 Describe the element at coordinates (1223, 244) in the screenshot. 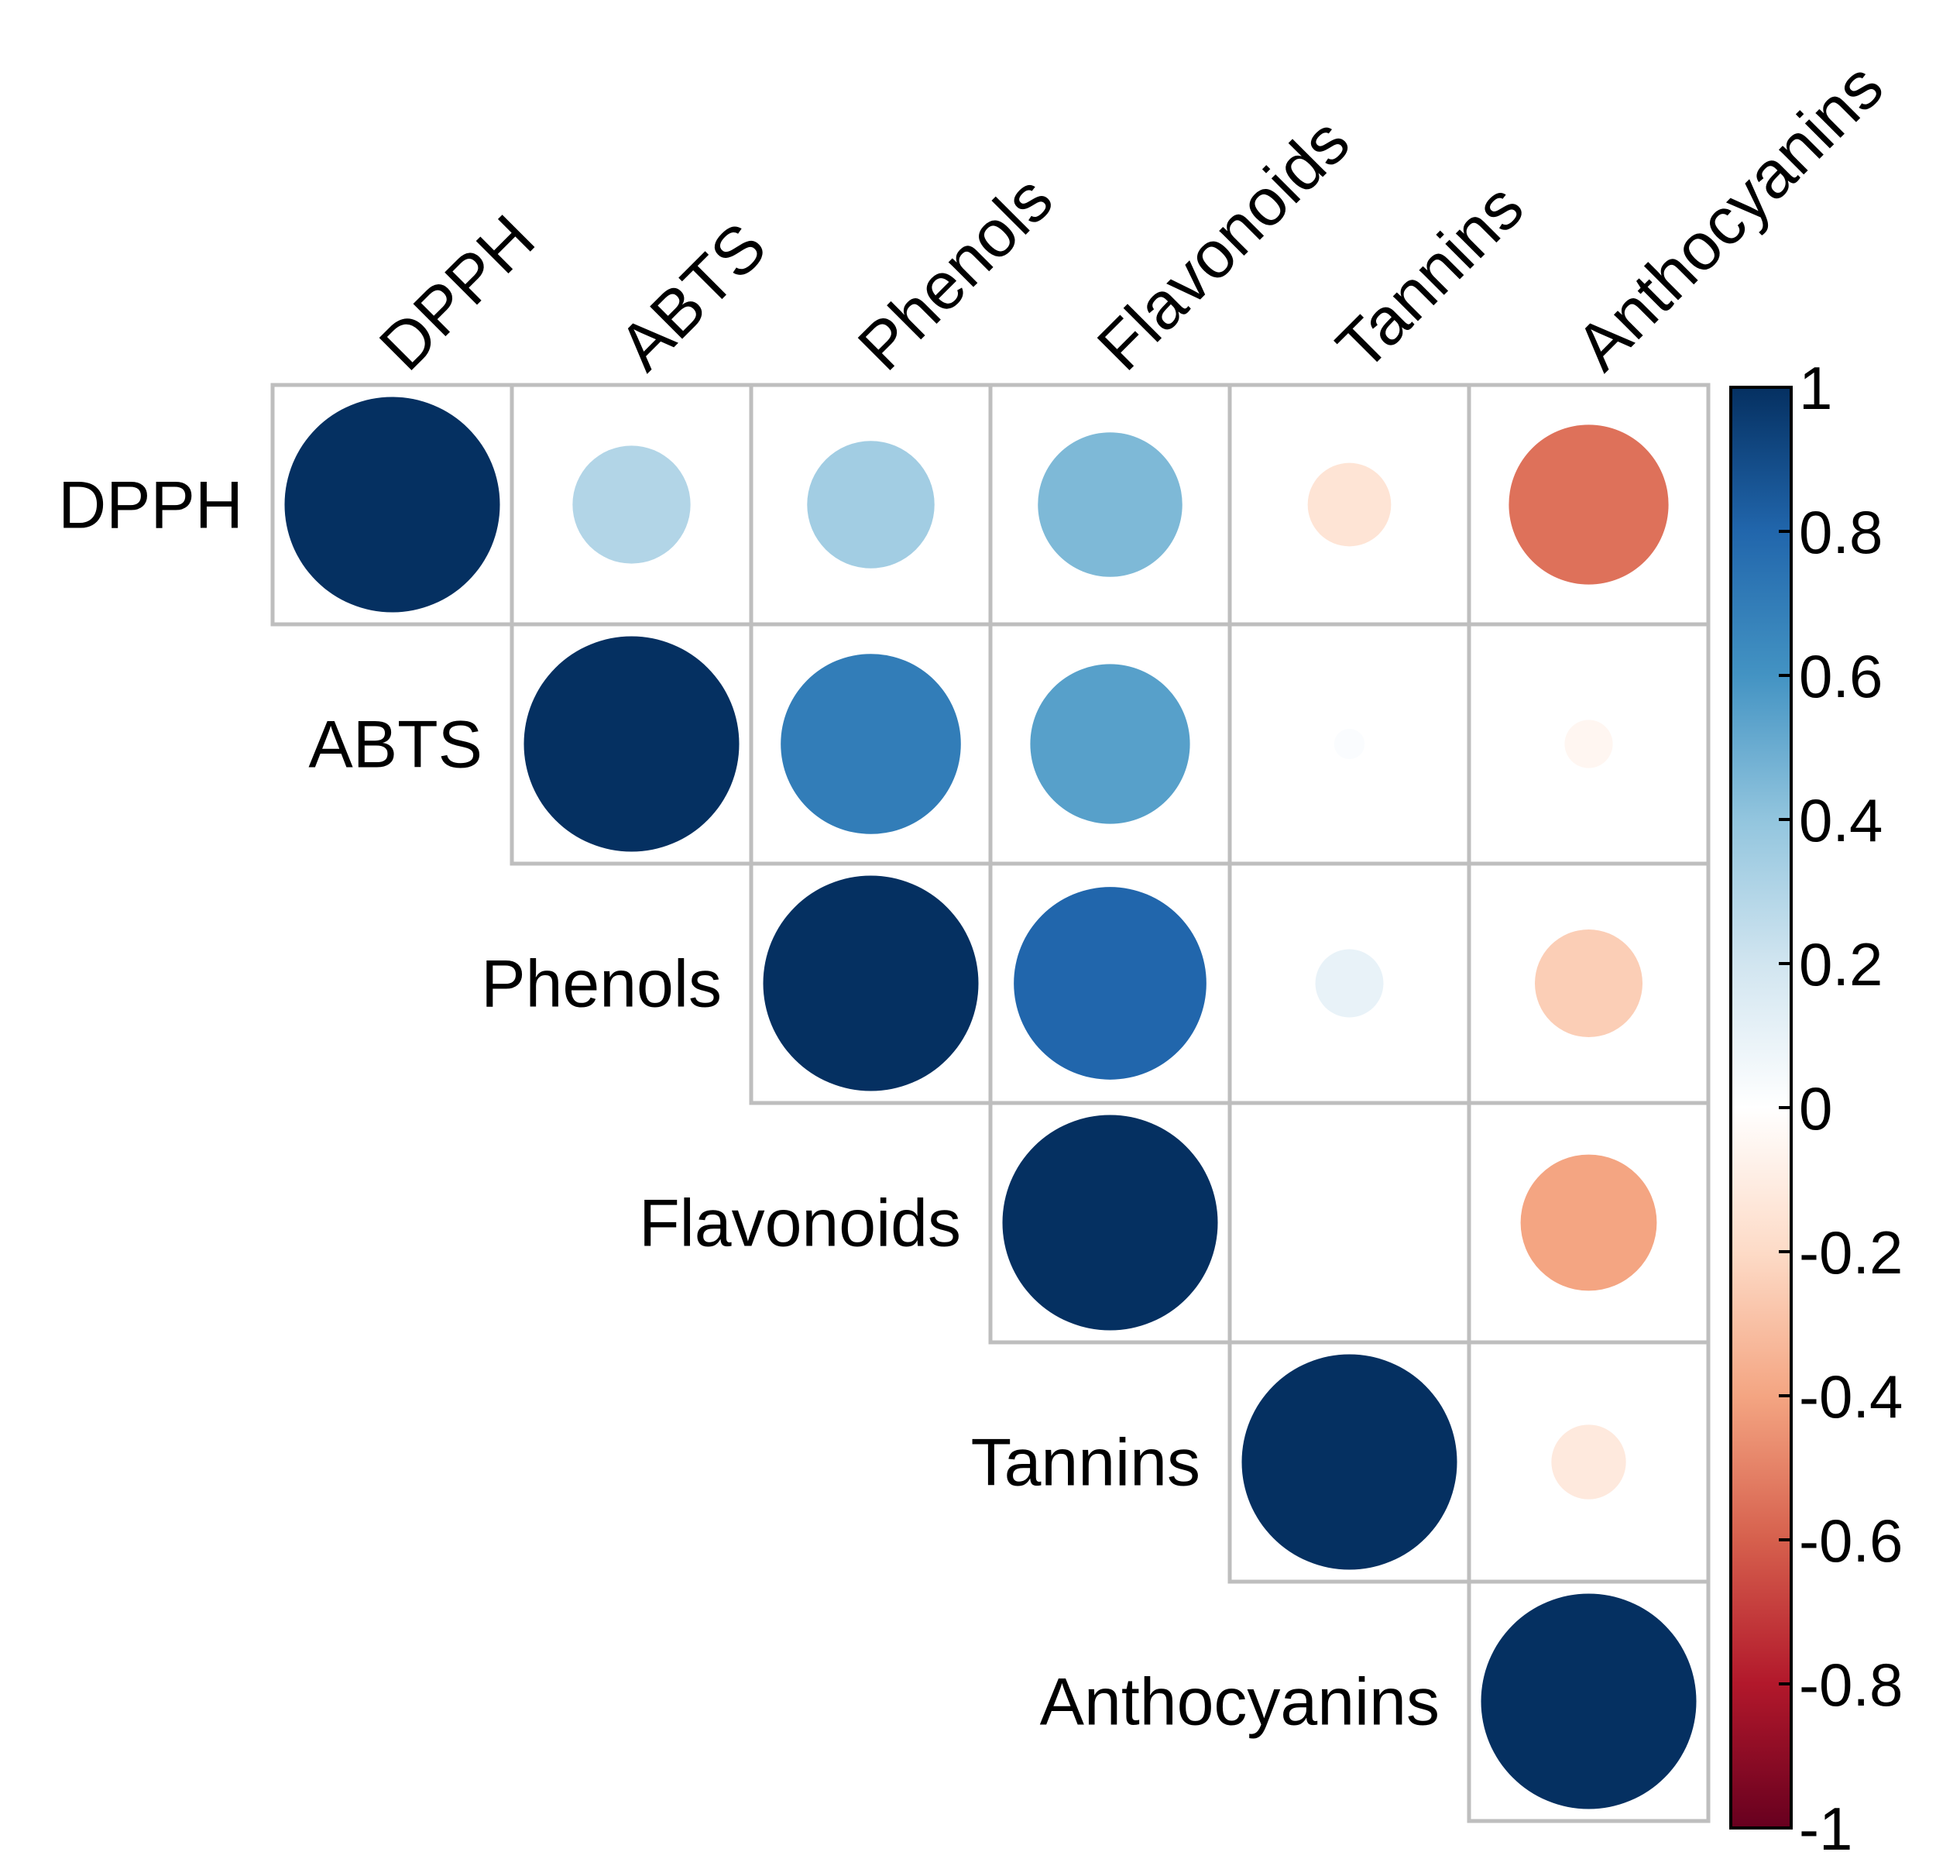

I see `column-label-flavonoids: Flavonoids` at that location.